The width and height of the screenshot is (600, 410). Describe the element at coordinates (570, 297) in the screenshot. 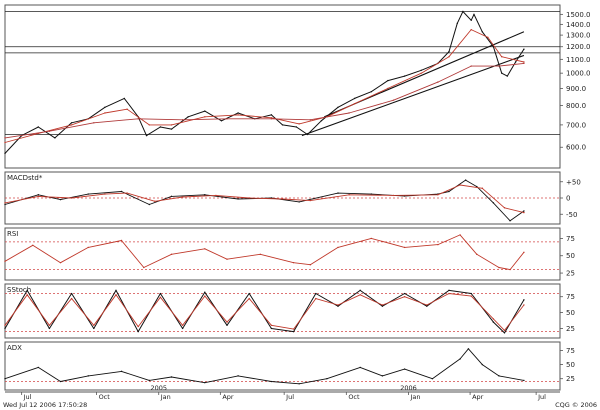

I see `stoch-tick-label: 75` at that location.